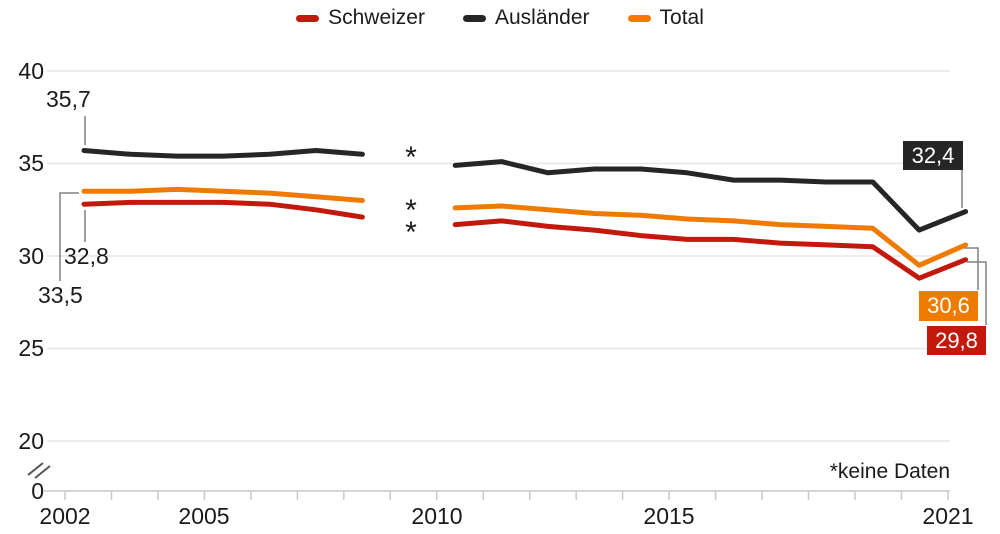 The image size is (1000, 534). What do you see at coordinates (37, 491) in the screenshot?
I see `y-axis-label-0: 0` at bounding box center [37, 491].